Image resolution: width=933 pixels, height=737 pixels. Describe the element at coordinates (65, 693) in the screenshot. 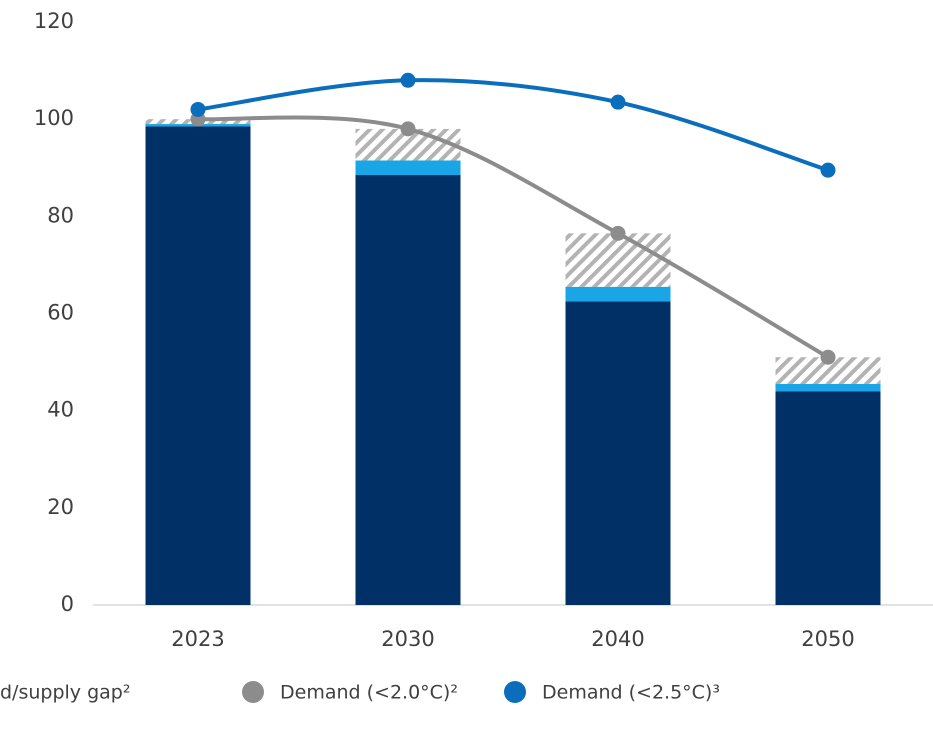

I see `legend-label: d/supply gap²` at that location.